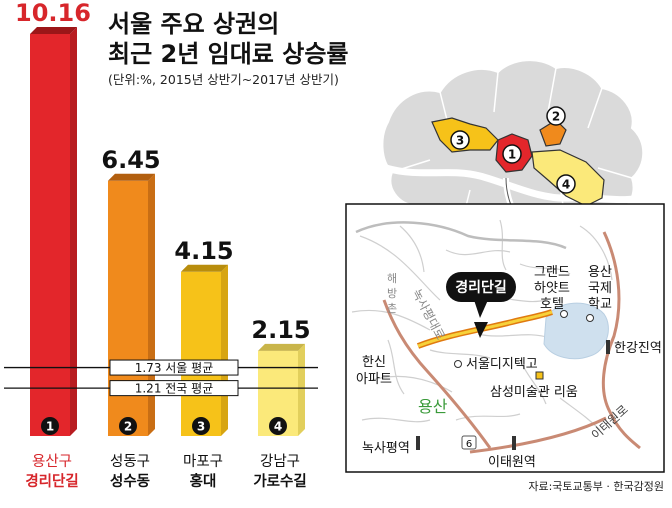 This screenshot has height=508, width=672. I want to click on seoul-digital-high-marker, so click(458, 364).